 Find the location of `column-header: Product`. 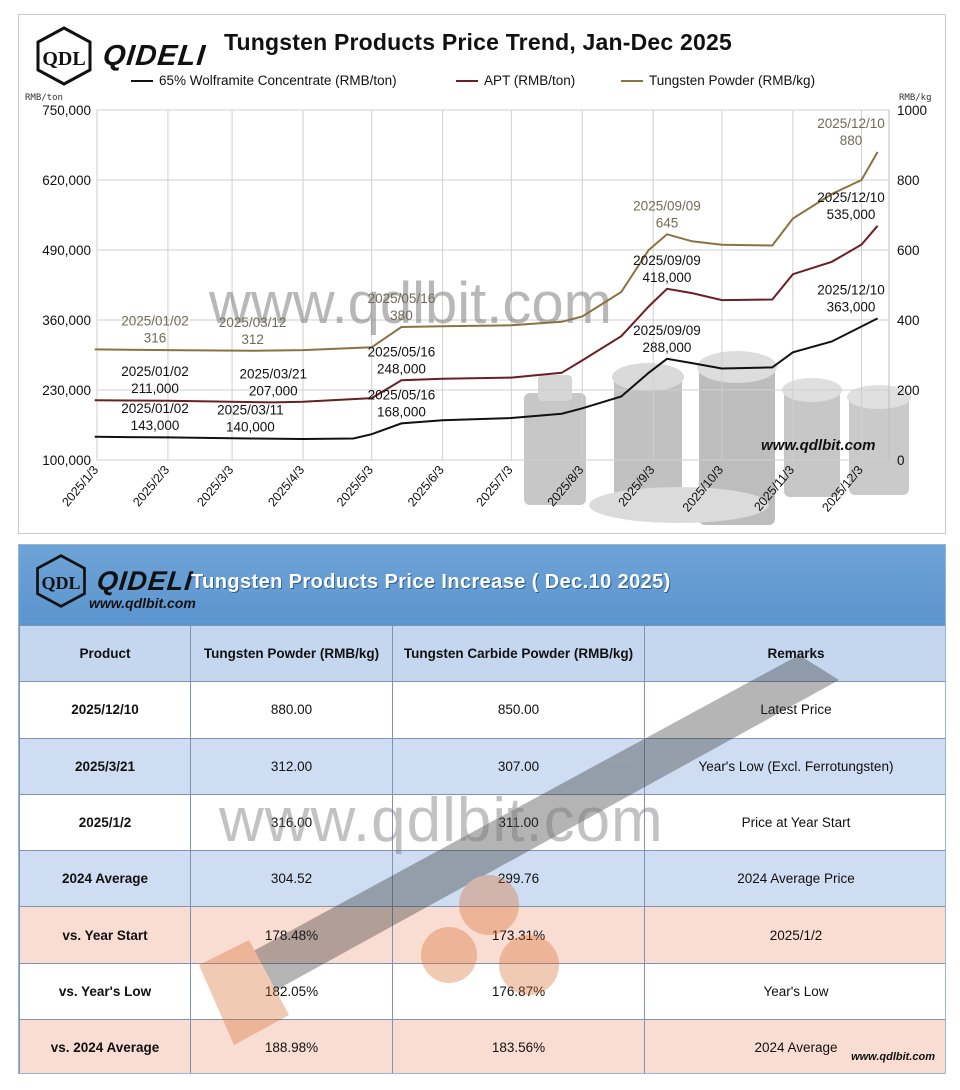

column-header: Product is located at coordinates (105, 653).